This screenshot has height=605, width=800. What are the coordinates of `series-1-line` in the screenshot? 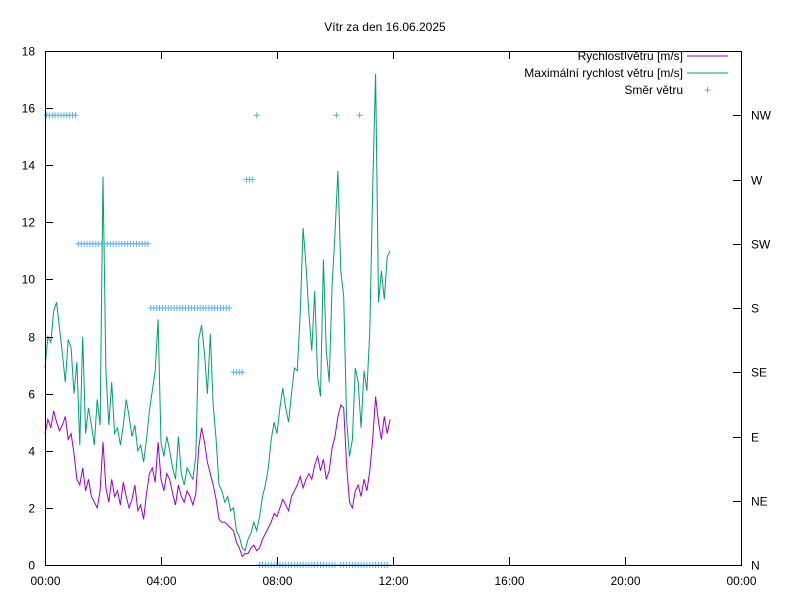 It's located at (217, 477).